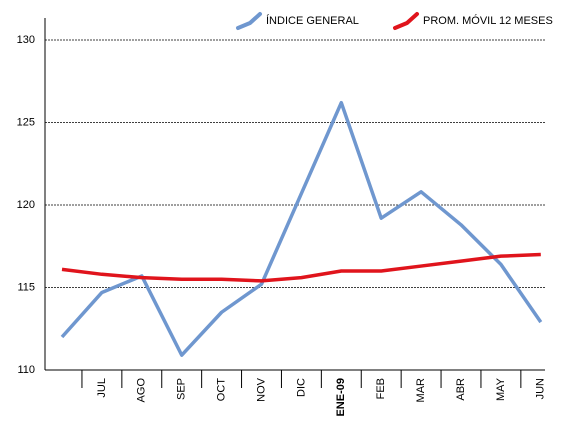 This screenshot has height=423, width=561. I want to click on series-line, so click(301, 267).